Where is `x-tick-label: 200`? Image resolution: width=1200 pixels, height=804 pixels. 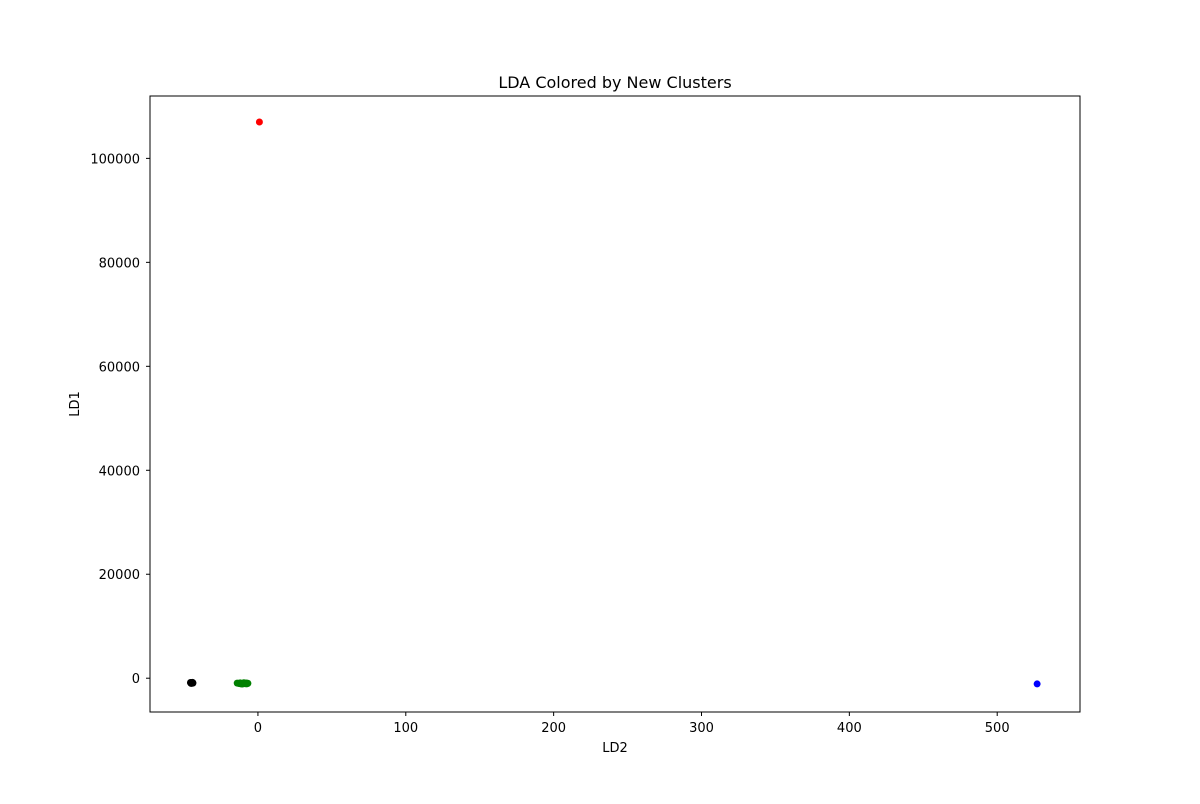 x-tick-label: 200 is located at coordinates (553, 728).